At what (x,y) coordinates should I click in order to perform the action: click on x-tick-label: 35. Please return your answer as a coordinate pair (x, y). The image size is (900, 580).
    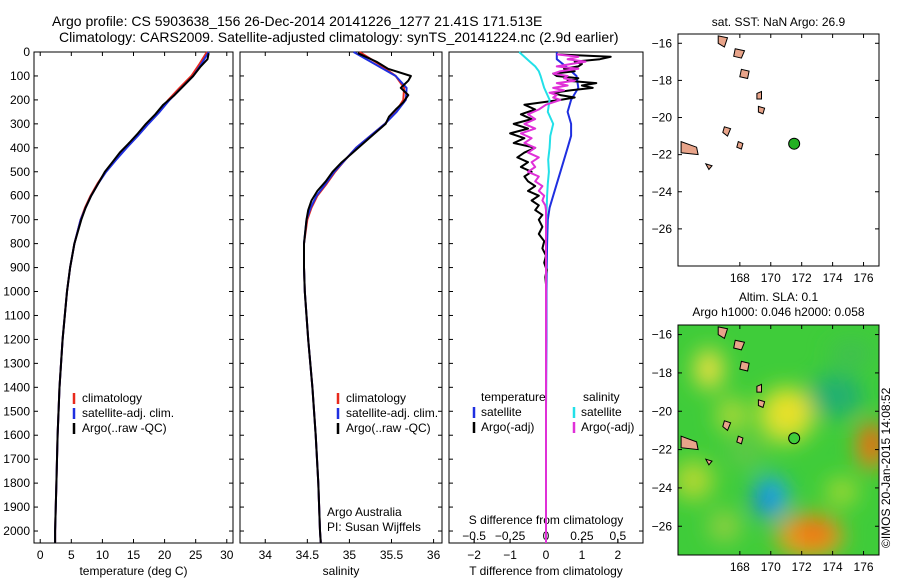
    Looking at the image, I should click on (350, 555).